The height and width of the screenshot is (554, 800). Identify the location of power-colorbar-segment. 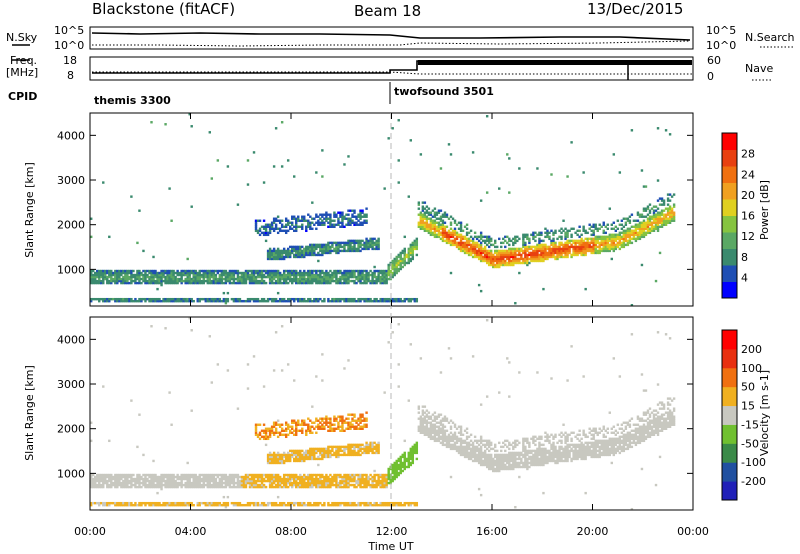
(729, 257).